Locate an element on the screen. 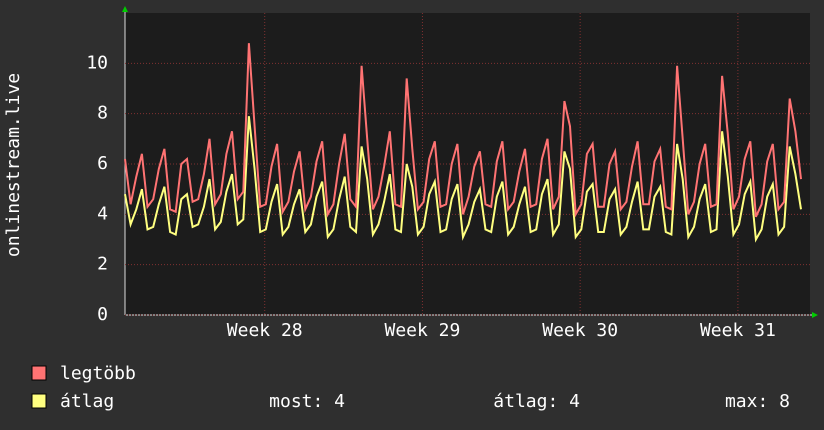 This screenshot has width=824, height=430. legend-label: legtöbb is located at coordinates (98, 373).